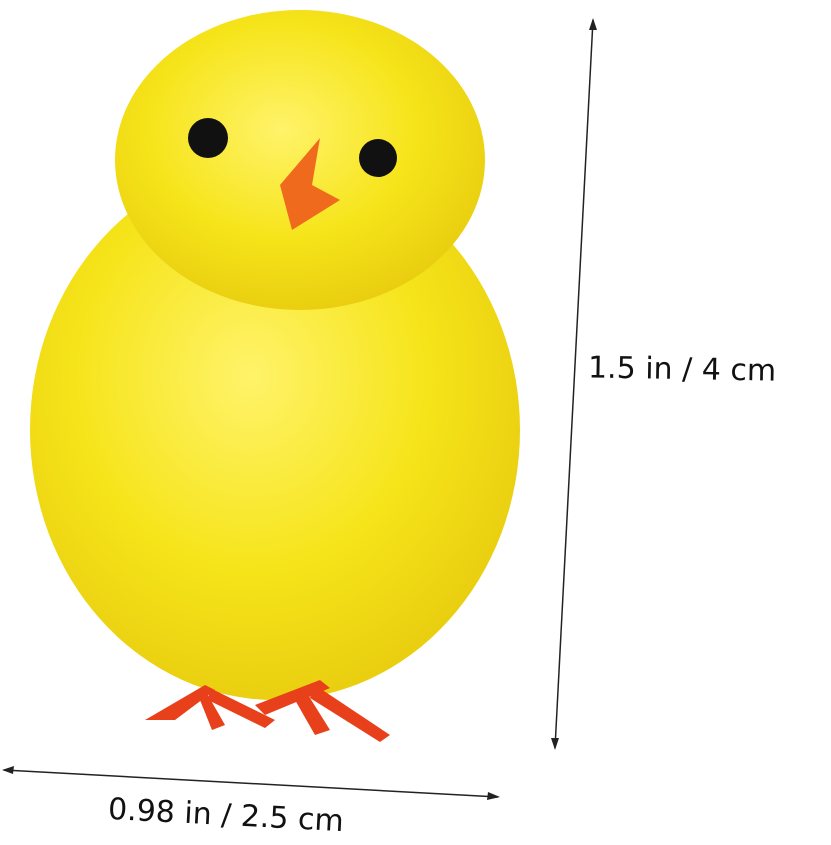 The width and height of the screenshot is (831, 845). What do you see at coordinates (310, 184) in the screenshot?
I see `beak` at bounding box center [310, 184].